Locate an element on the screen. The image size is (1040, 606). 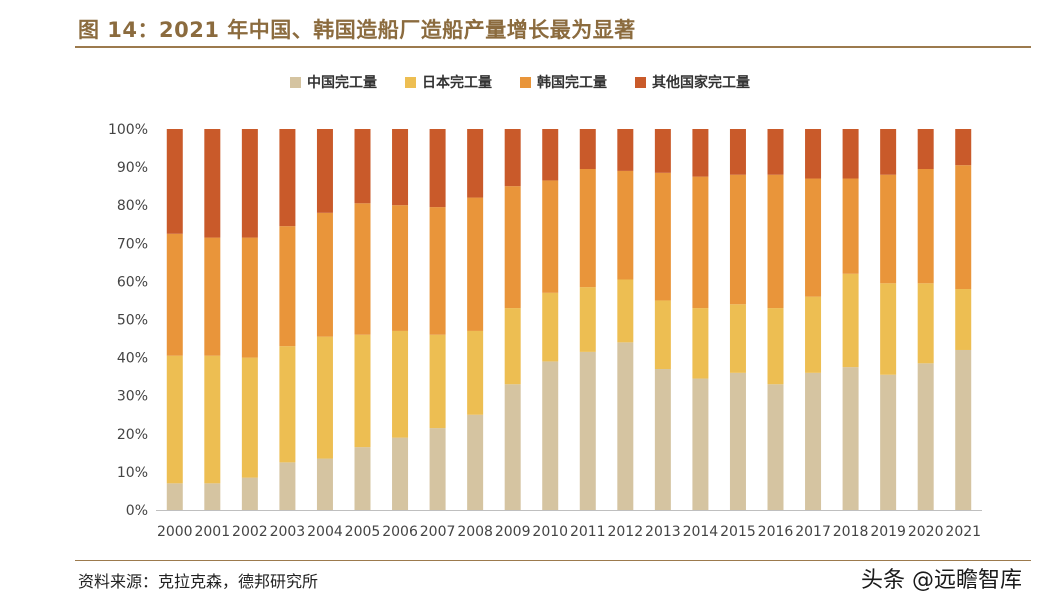
bar-segment-korea-2004 is located at coordinates (324, 274).